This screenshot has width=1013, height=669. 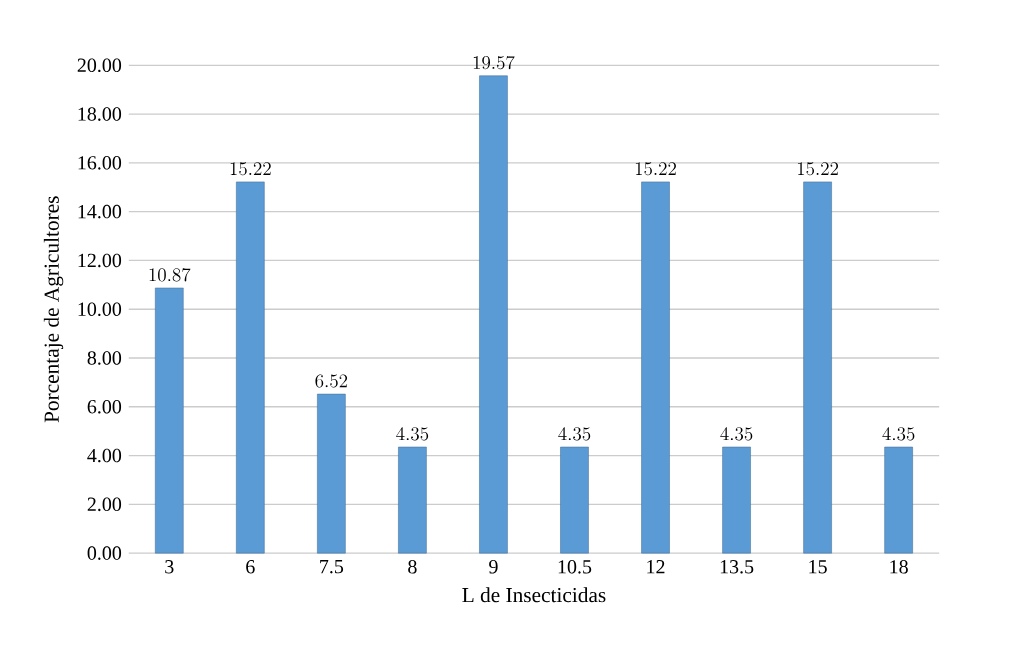 What do you see at coordinates (104, 504) in the screenshot?
I see `y-tick-label: 2.00` at bounding box center [104, 504].